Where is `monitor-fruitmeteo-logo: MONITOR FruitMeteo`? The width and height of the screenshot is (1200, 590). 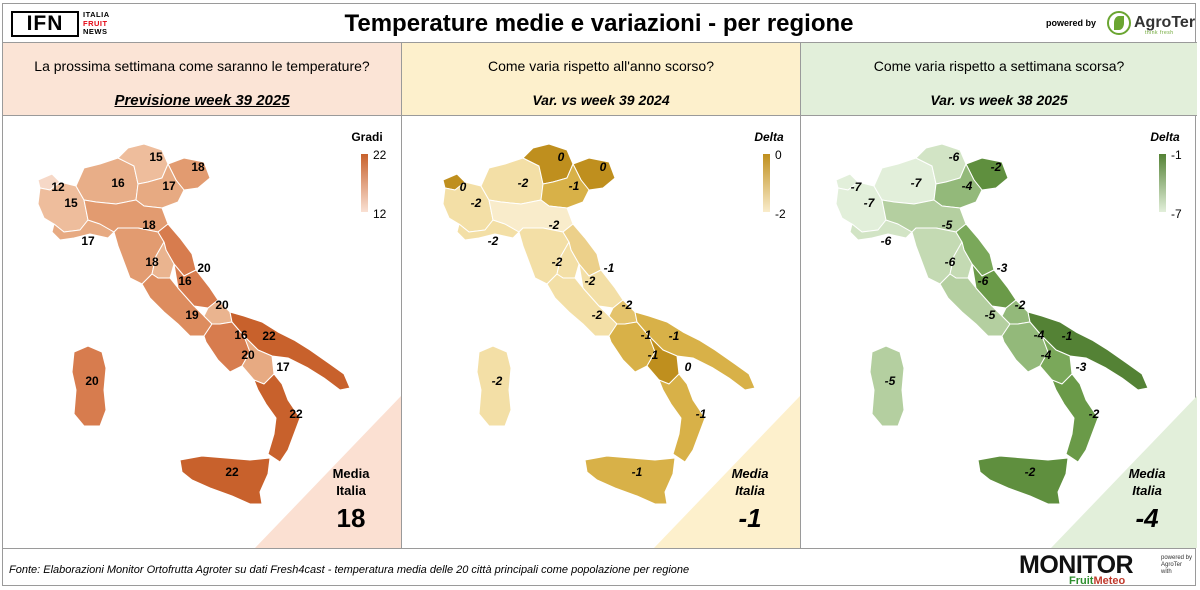 monitor-fruitmeteo-logo: MONITOR FruitMeteo is located at coordinates (1089, 569).